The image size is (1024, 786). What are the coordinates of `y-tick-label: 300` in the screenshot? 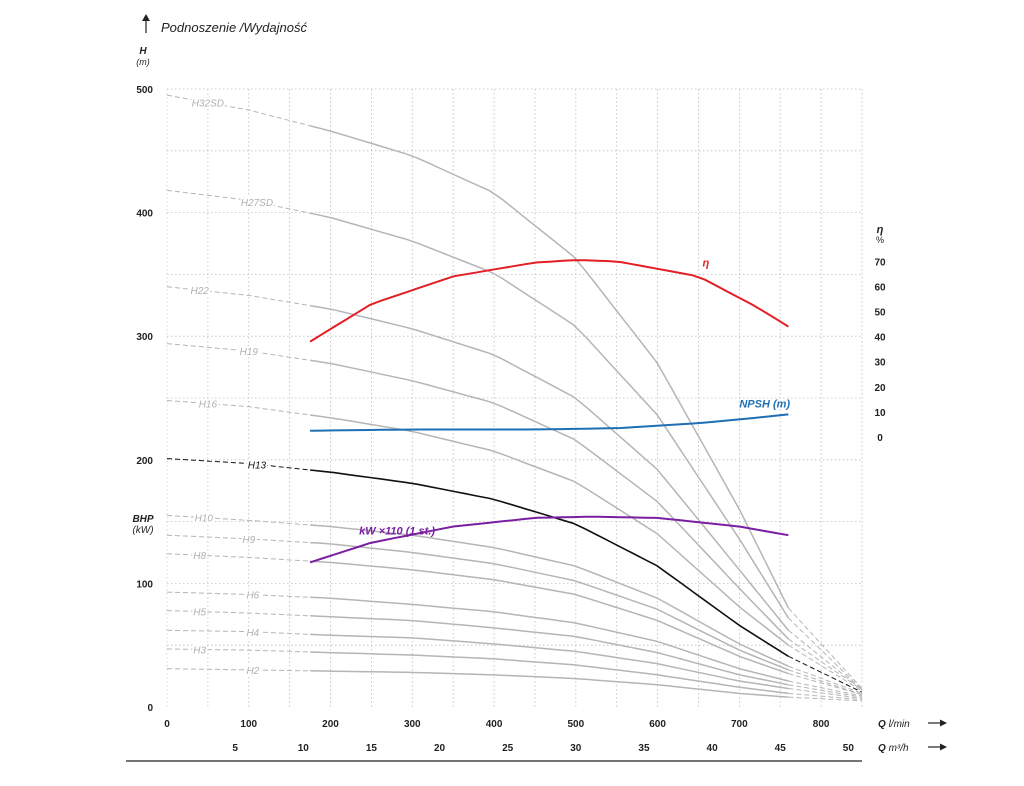 It's located at (144, 337).